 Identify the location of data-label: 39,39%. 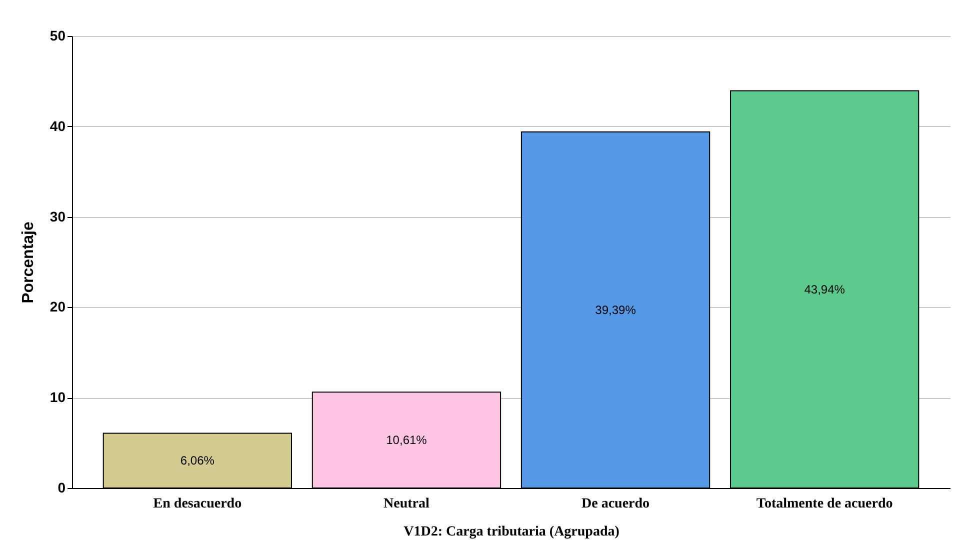
(615, 309).